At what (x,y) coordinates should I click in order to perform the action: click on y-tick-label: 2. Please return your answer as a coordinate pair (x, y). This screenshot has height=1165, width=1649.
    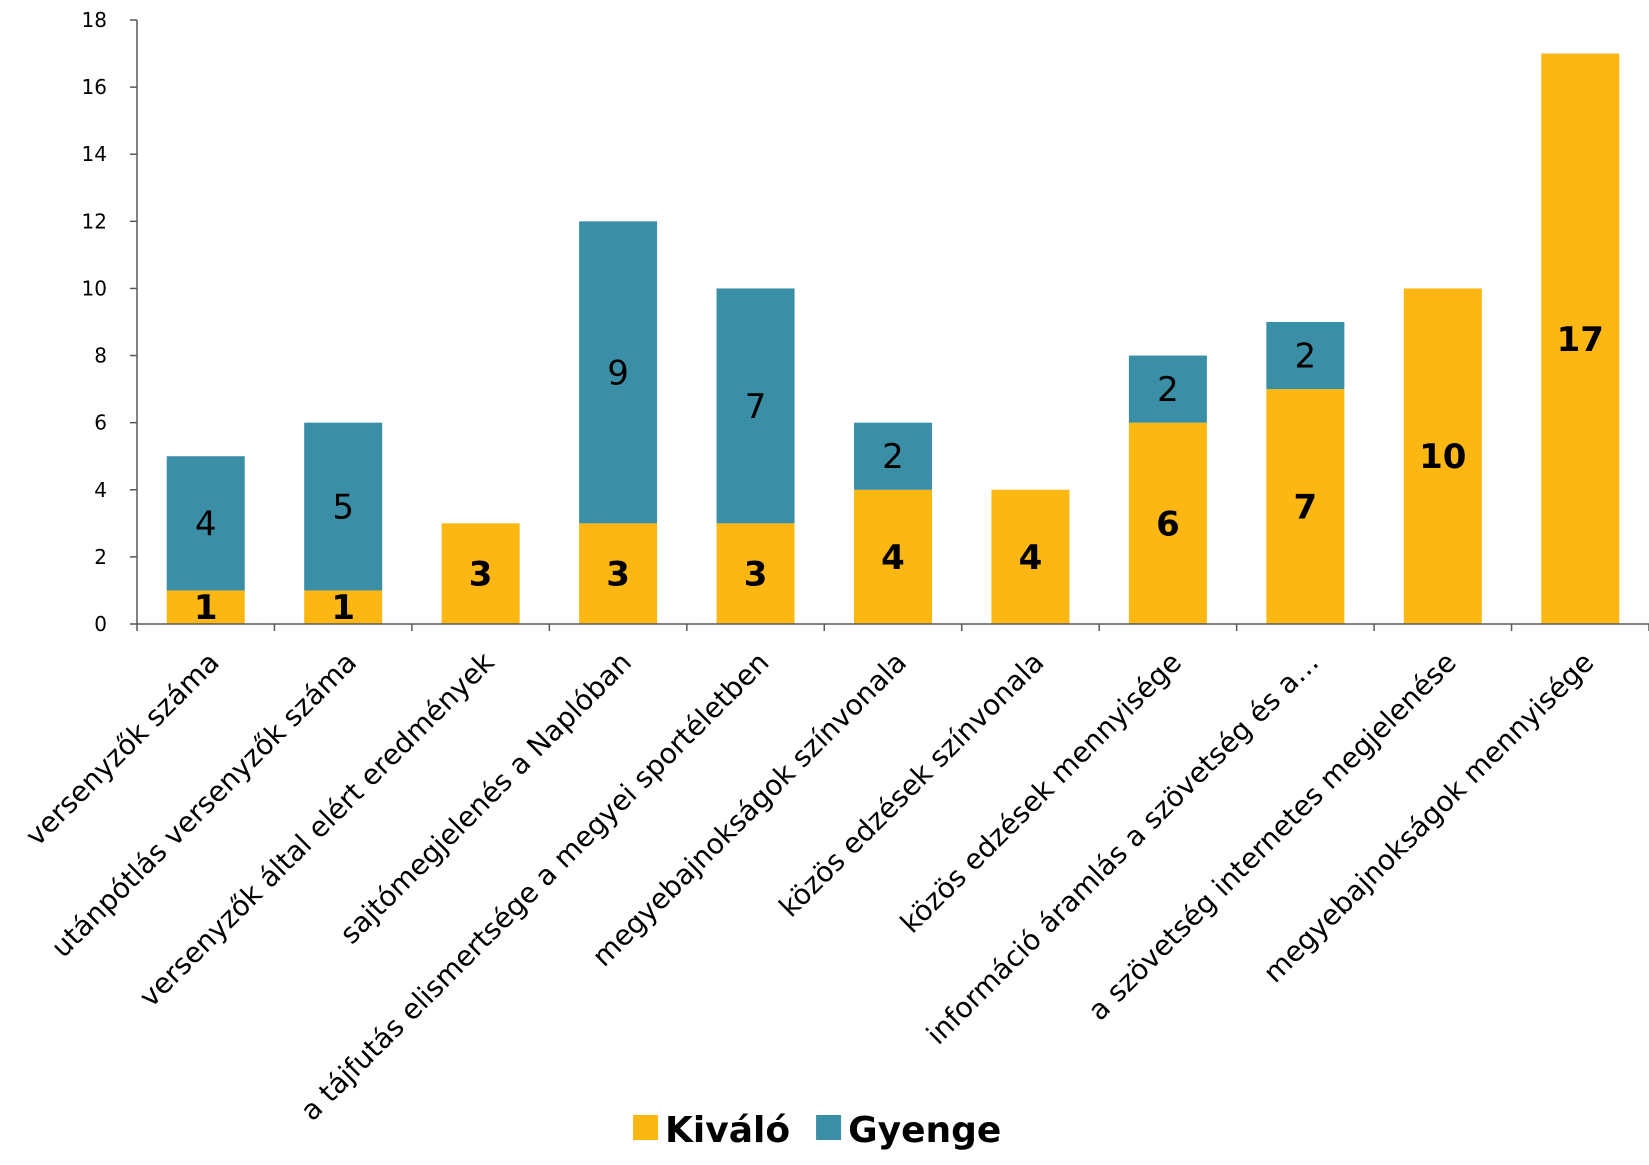
    Looking at the image, I should click on (100, 557).